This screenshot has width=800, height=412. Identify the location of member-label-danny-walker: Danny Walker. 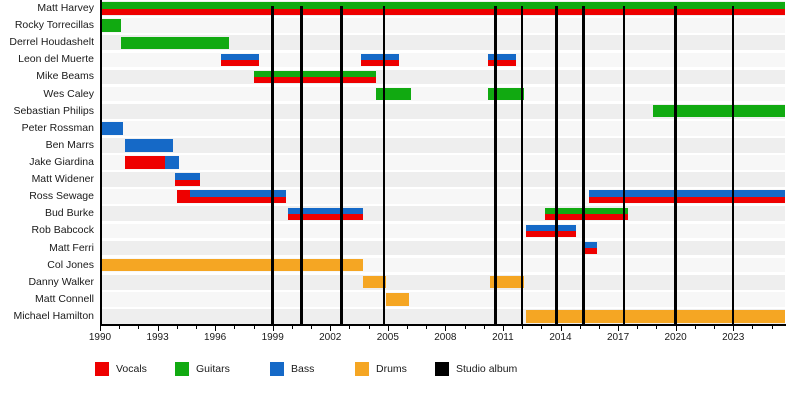
(61, 281).